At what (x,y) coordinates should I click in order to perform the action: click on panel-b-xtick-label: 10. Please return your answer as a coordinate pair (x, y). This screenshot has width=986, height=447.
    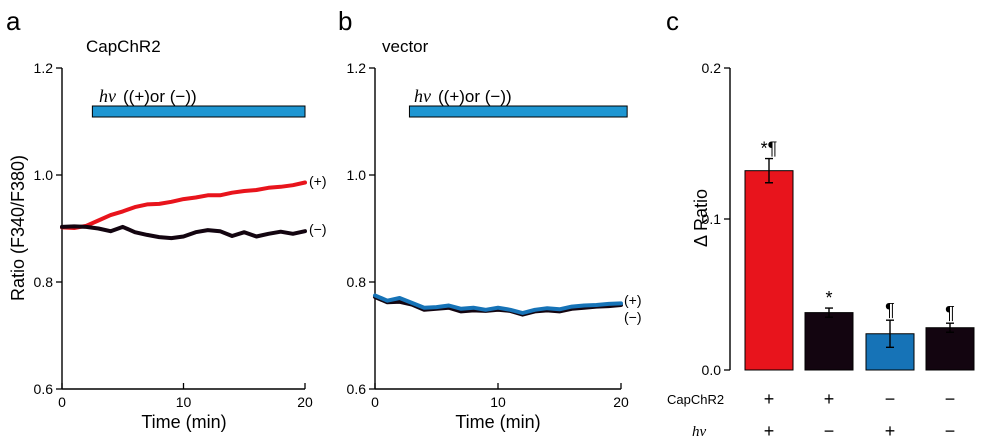
    Looking at the image, I should click on (498, 402).